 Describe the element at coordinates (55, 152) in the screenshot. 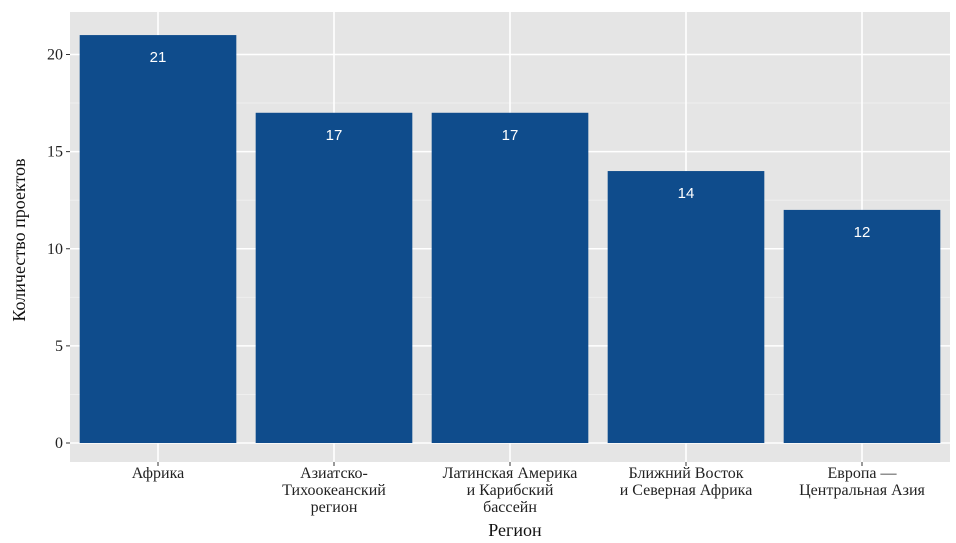

I see `y-tick-label: 15` at that location.